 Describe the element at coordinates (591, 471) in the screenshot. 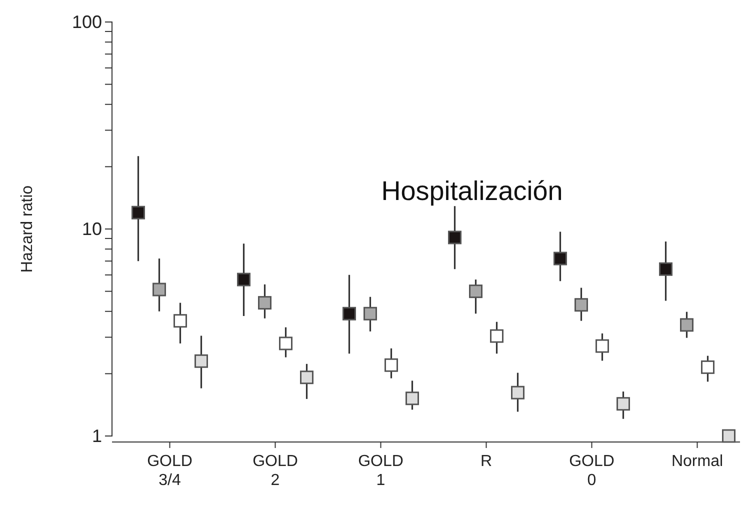

I see `x-tick-label: GOLD 0` at that location.